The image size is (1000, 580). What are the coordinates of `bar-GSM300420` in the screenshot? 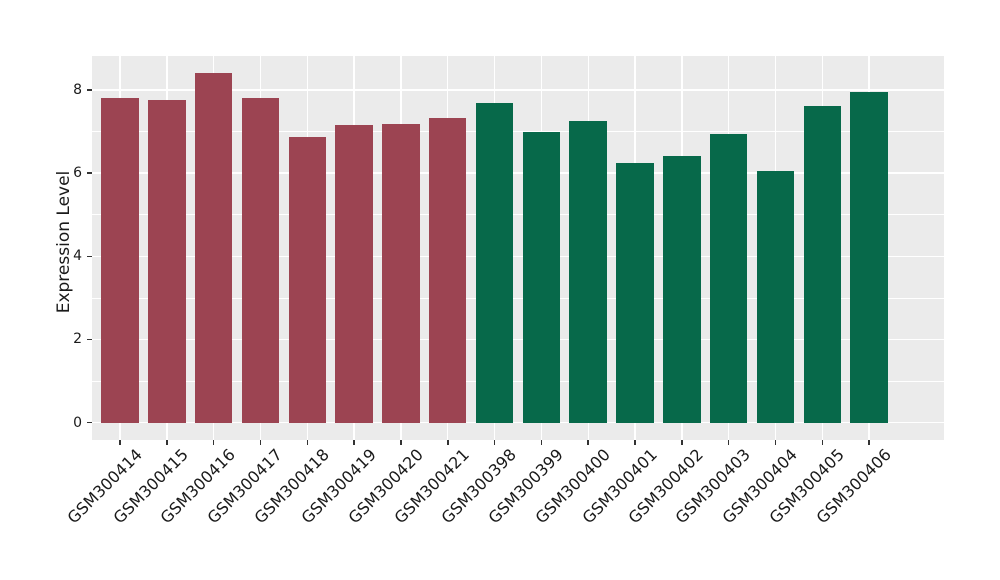 It's located at (401, 273).